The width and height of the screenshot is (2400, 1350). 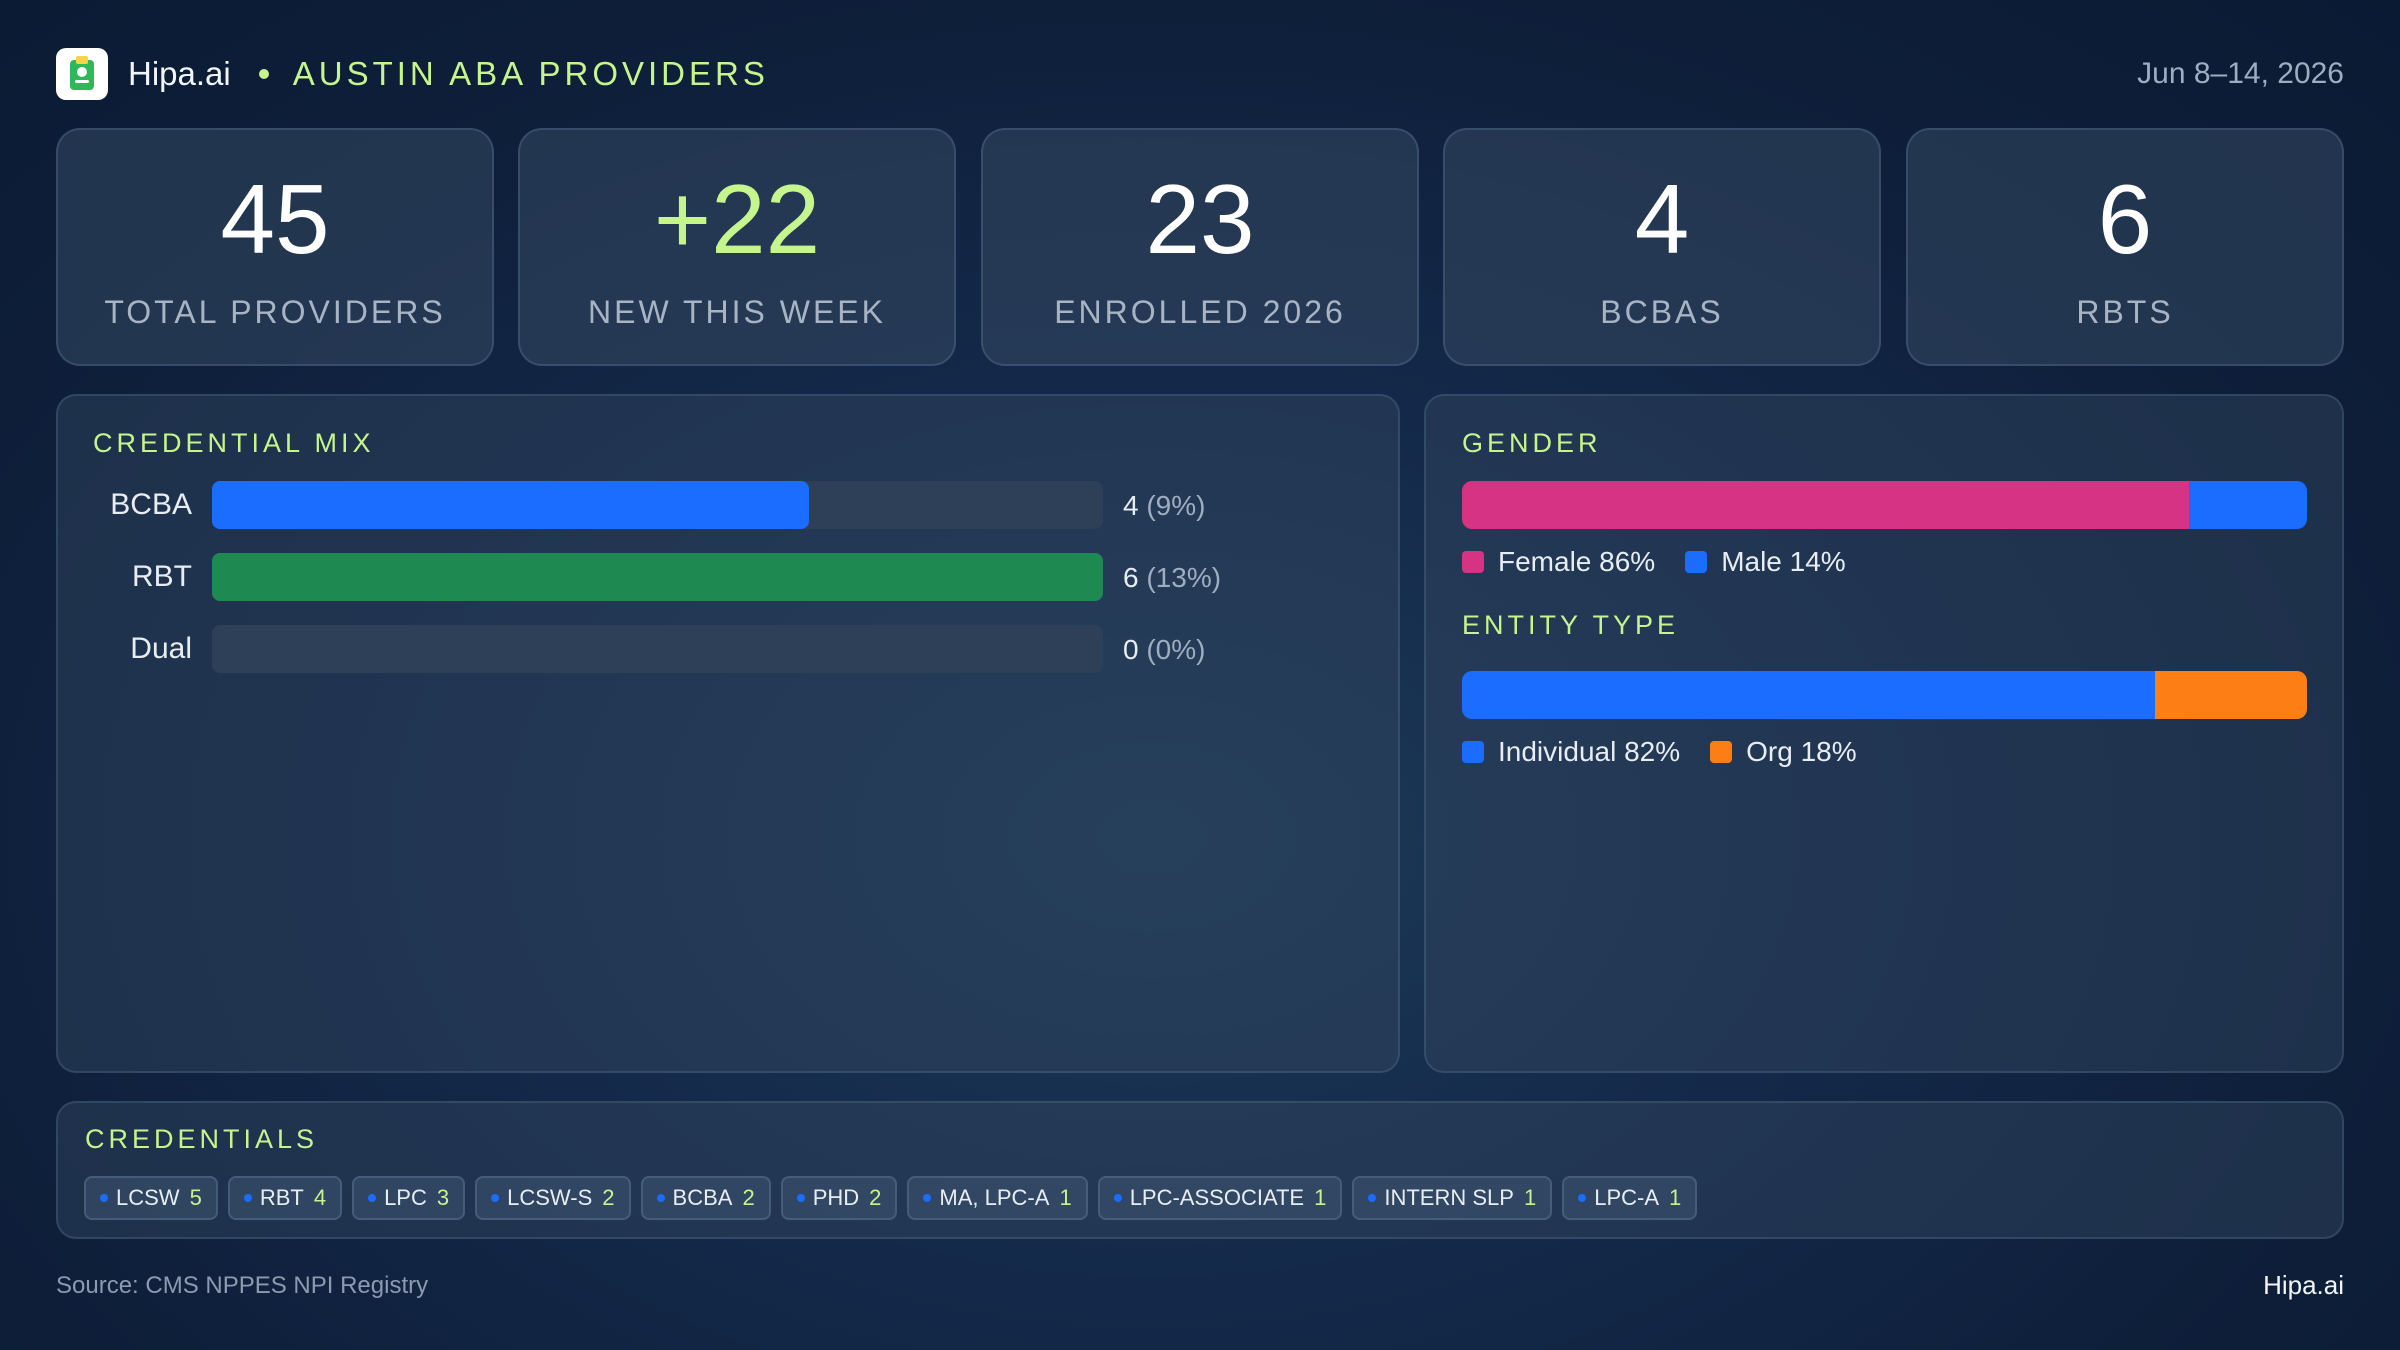 I want to click on bar-label-bcba: BCBA, so click(x=151, y=504).